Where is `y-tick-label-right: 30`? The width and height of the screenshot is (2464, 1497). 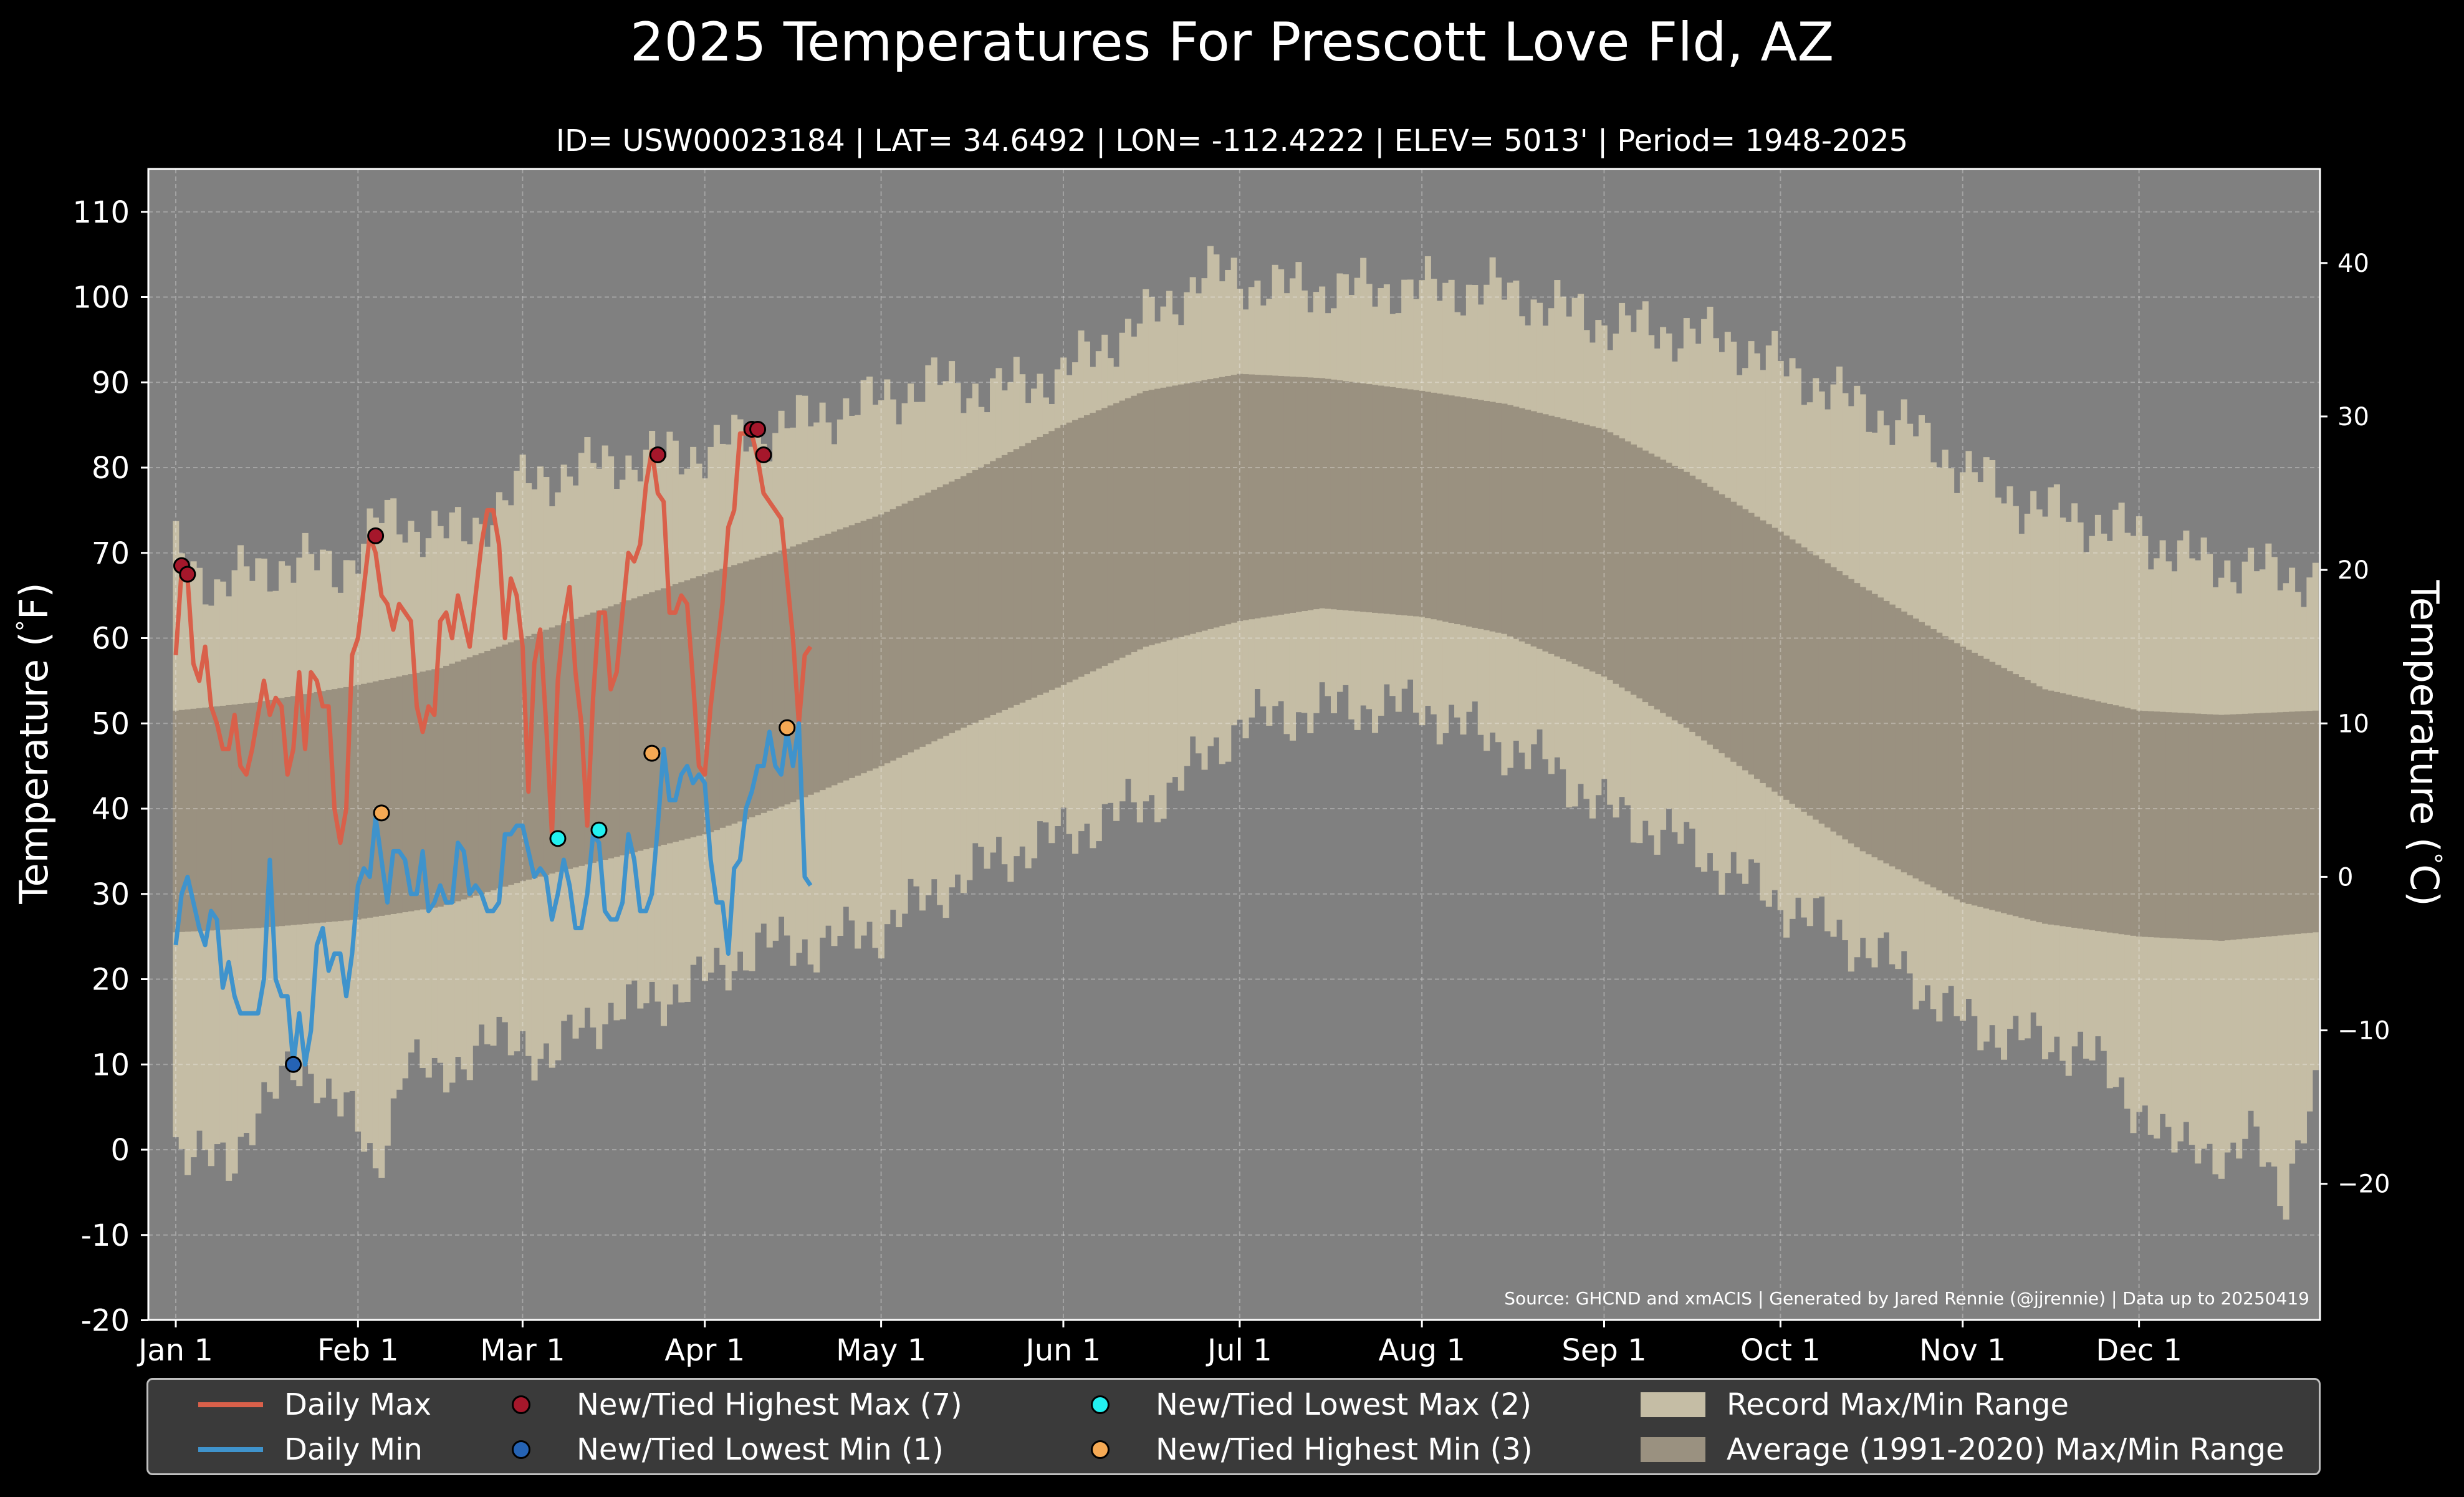 y-tick-label-right: 30 is located at coordinates (2353, 417).